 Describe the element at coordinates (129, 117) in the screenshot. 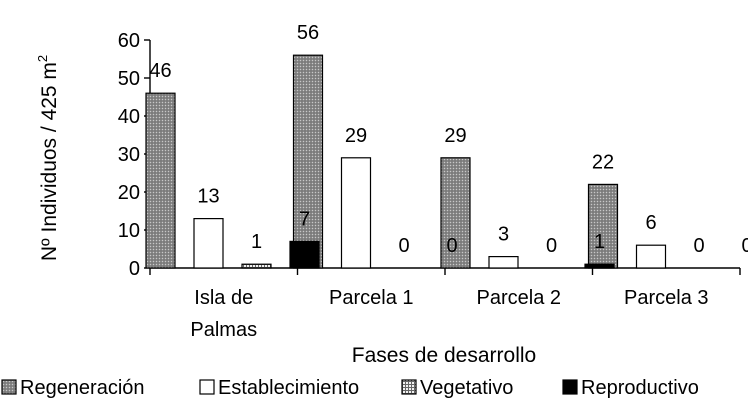

I see `y-tick-label: 40` at that location.